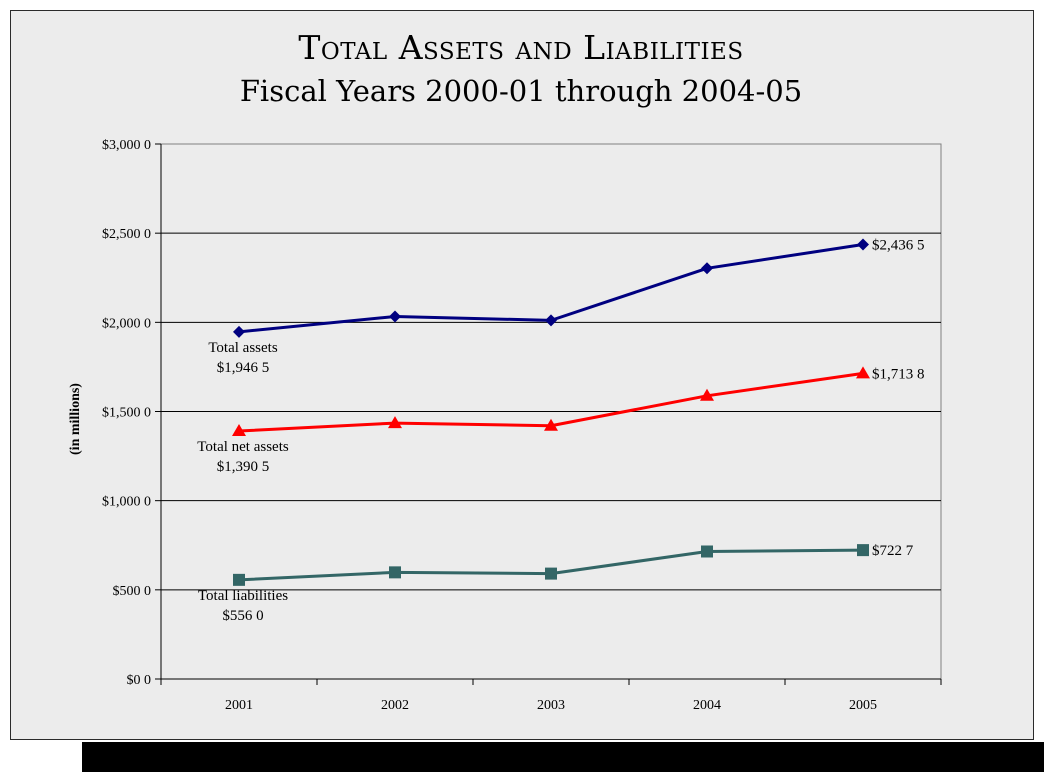 This screenshot has width=1044, height=772. Describe the element at coordinates (243, 348) in the screenshot. I see `total_assets-start-label: Total assets` at that location.